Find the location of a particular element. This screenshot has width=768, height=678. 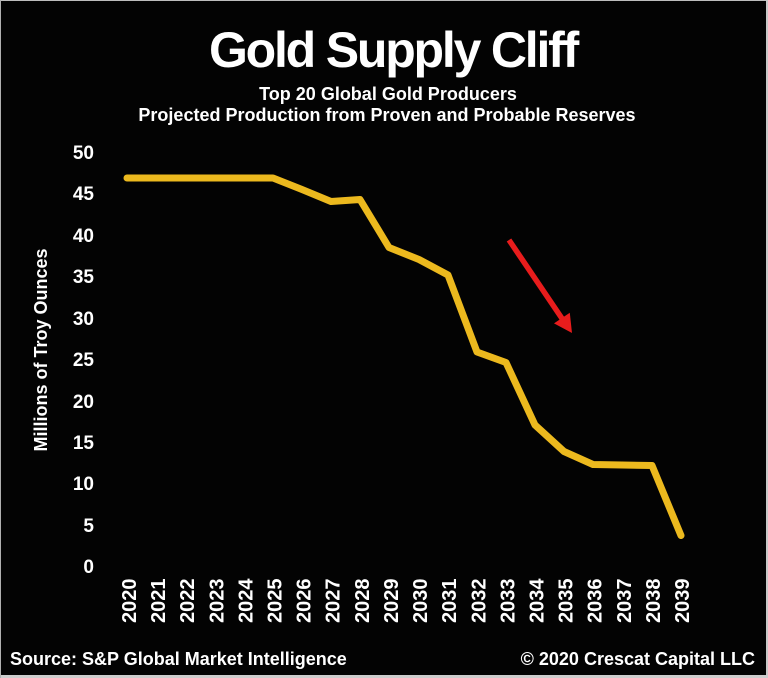

svg-text: 2034 is located at coordinates (538, 600).